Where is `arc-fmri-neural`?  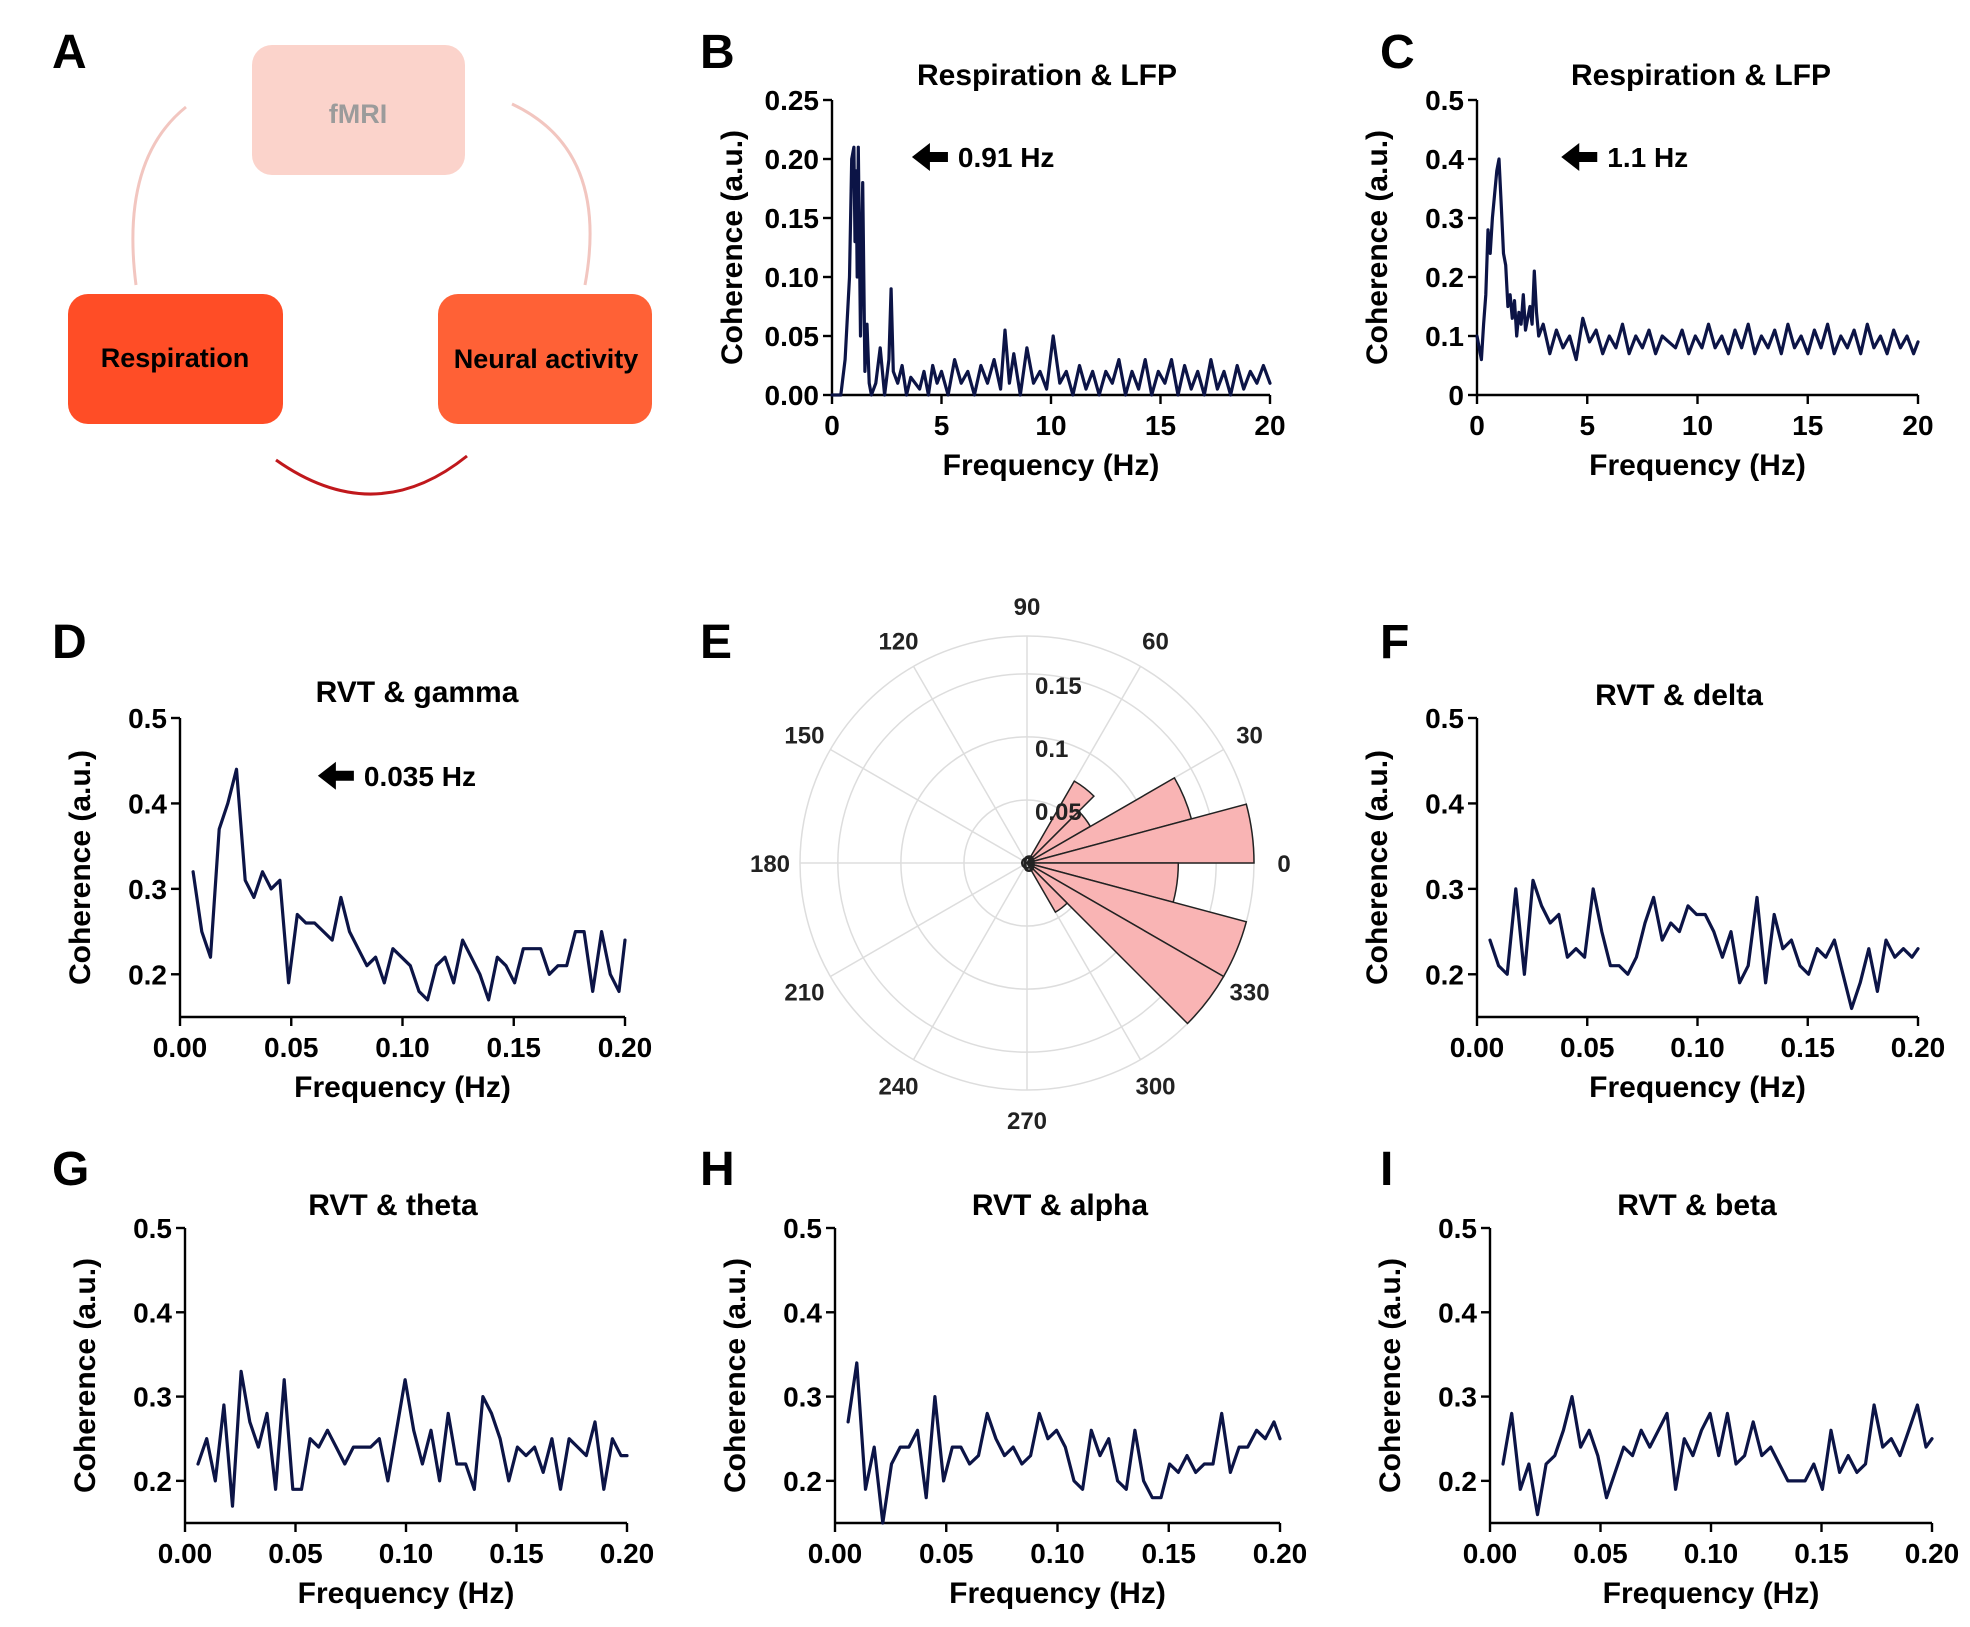
arc-fmri-neural is located at coordinates (551, 194).